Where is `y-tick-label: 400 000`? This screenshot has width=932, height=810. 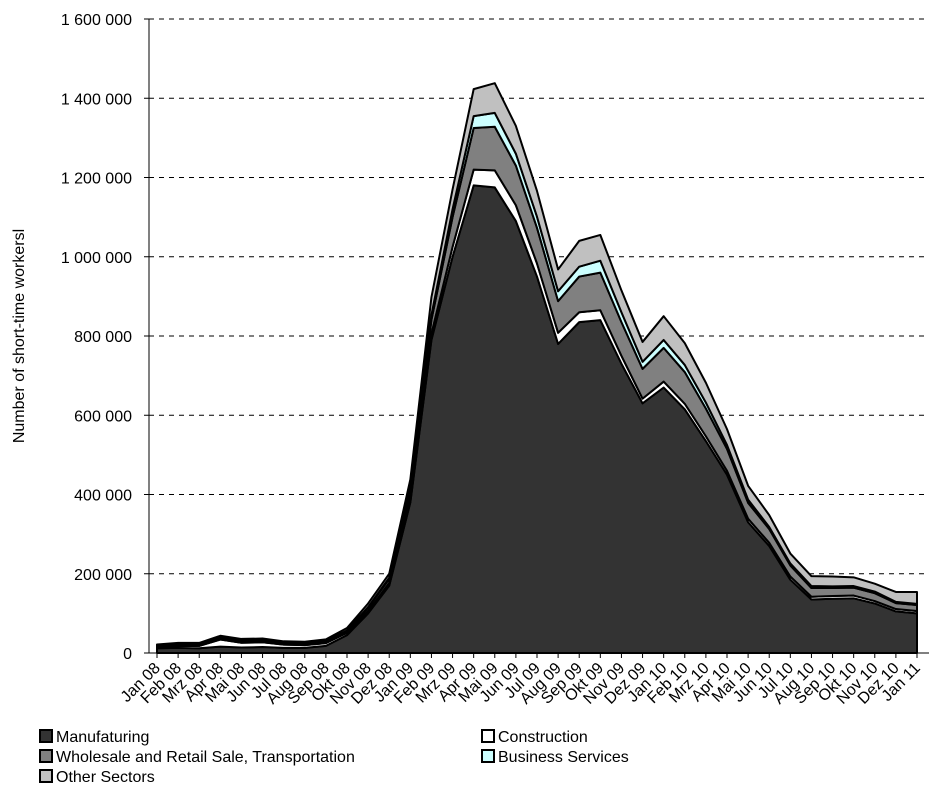 y-tick-label: 400 000 is located at coordinates (103, 496).